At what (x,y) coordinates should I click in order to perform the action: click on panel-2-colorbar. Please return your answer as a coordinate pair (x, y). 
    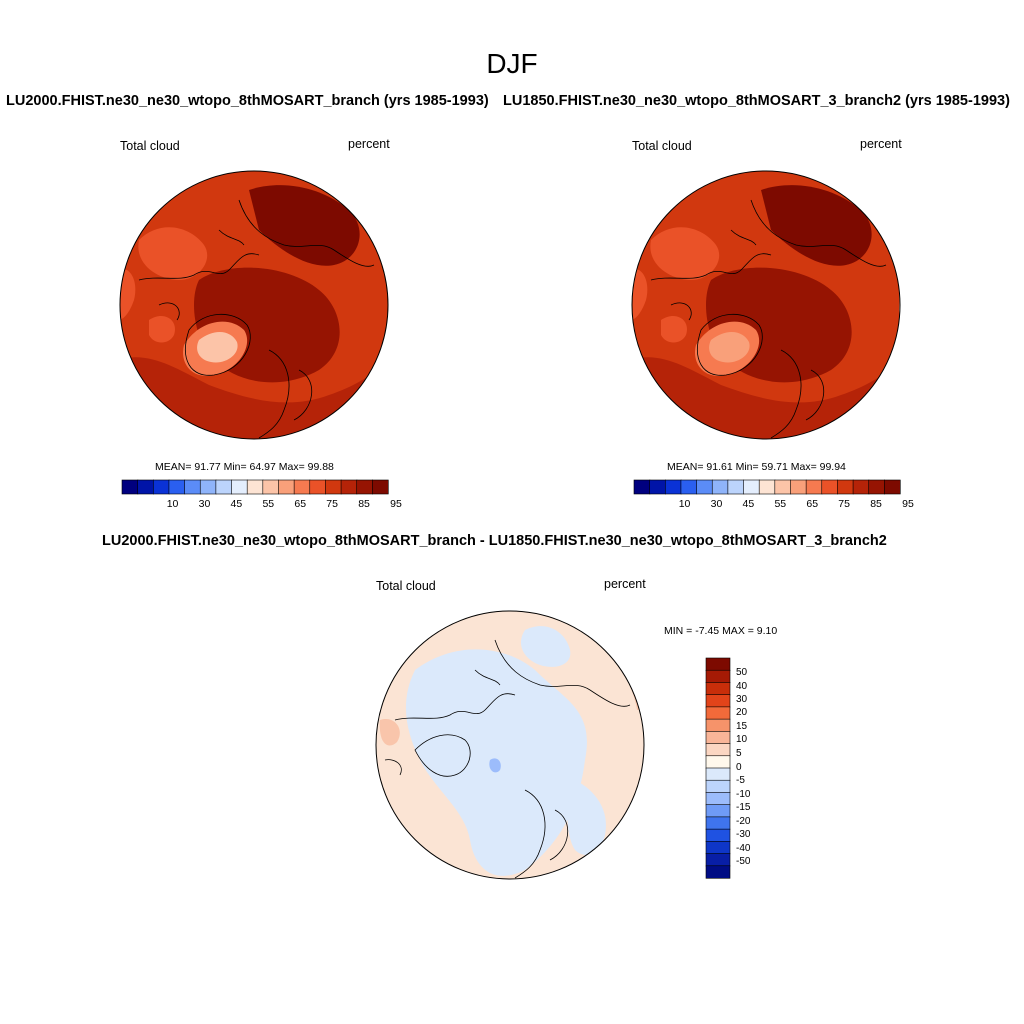
    Looking at the image, I should click on (767, 487).